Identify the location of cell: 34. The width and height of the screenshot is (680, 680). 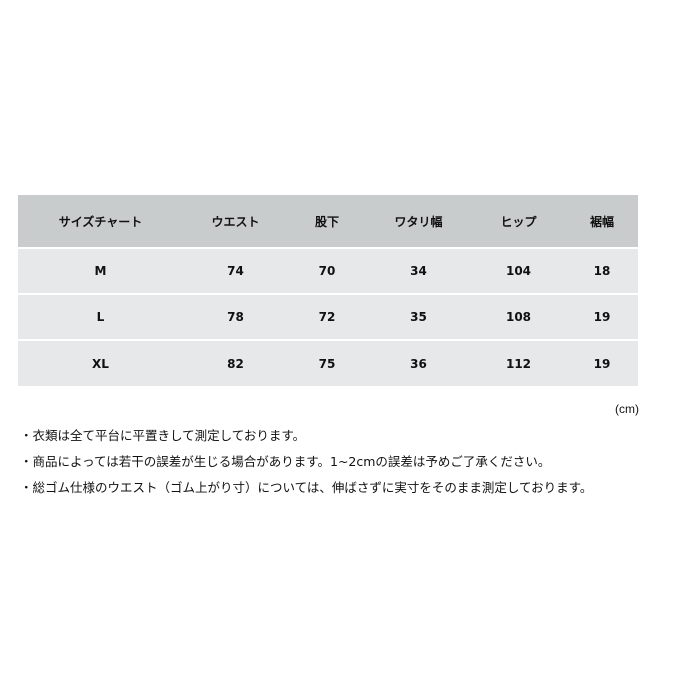
(418, 271).